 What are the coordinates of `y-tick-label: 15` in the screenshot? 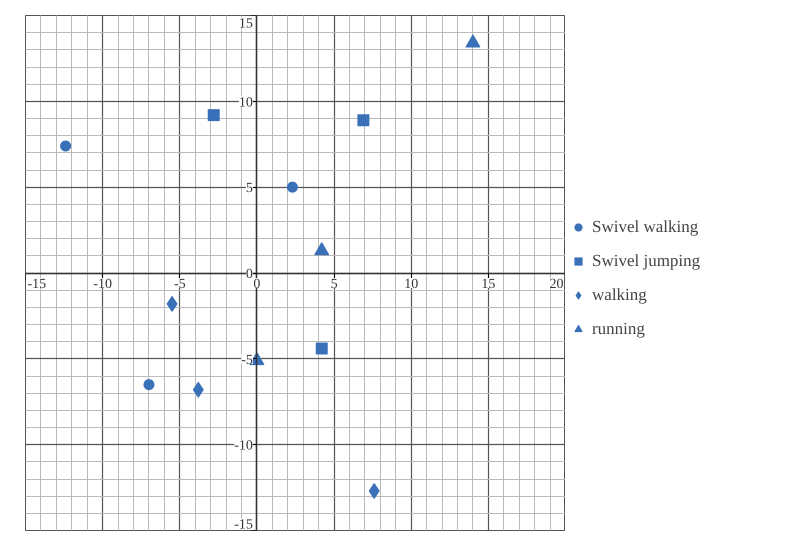 It's located at (245, 24).